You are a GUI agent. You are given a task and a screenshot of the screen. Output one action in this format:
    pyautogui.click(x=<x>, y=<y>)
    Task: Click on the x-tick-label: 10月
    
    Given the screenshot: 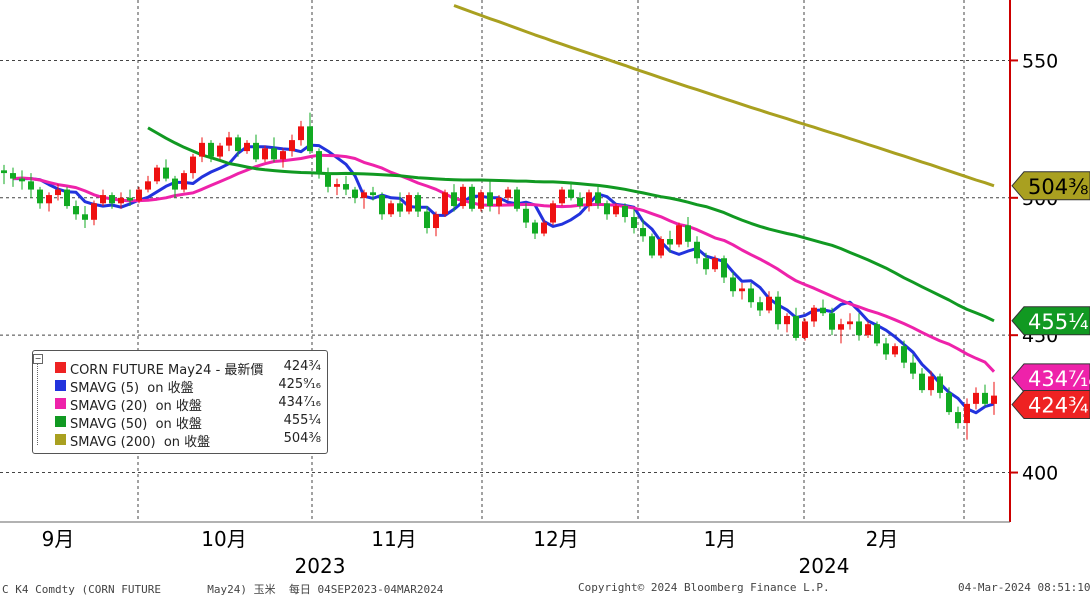 What is the action you would take?
    pyautogui.click(x=223, y=539)
    